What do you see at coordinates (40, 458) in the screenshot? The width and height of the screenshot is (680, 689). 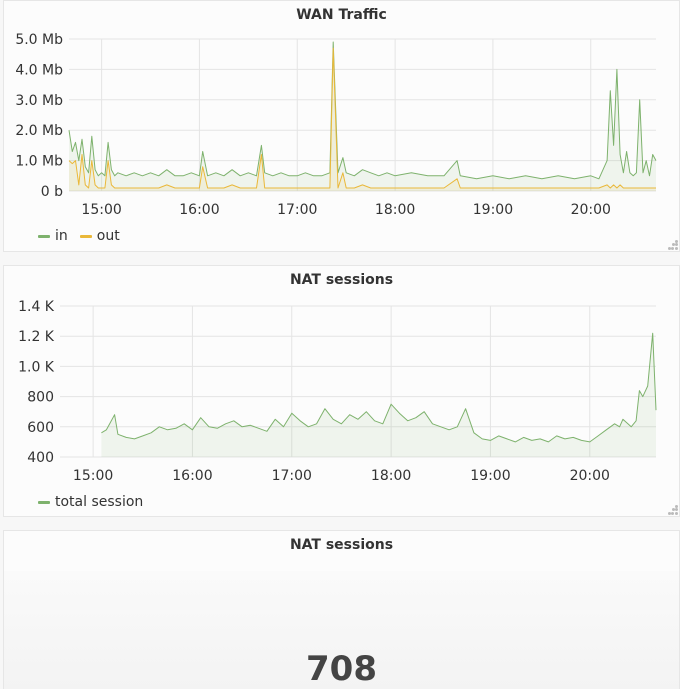 I see `y-tick-label: 400` at bounding box center [40, 458].